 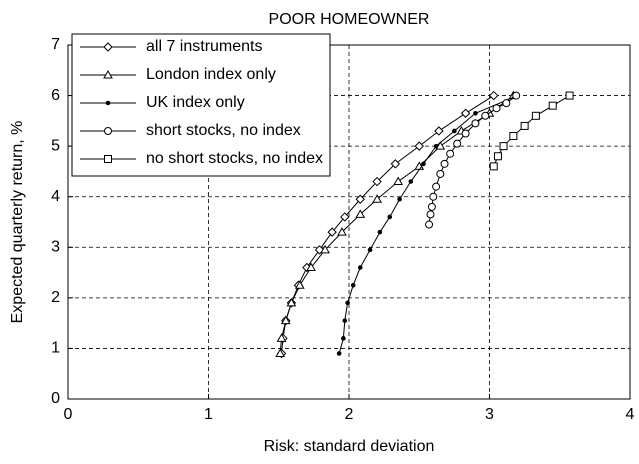 I want to click on y-axis-label: Expected quarterly return, %, so click(x=17, y=222).